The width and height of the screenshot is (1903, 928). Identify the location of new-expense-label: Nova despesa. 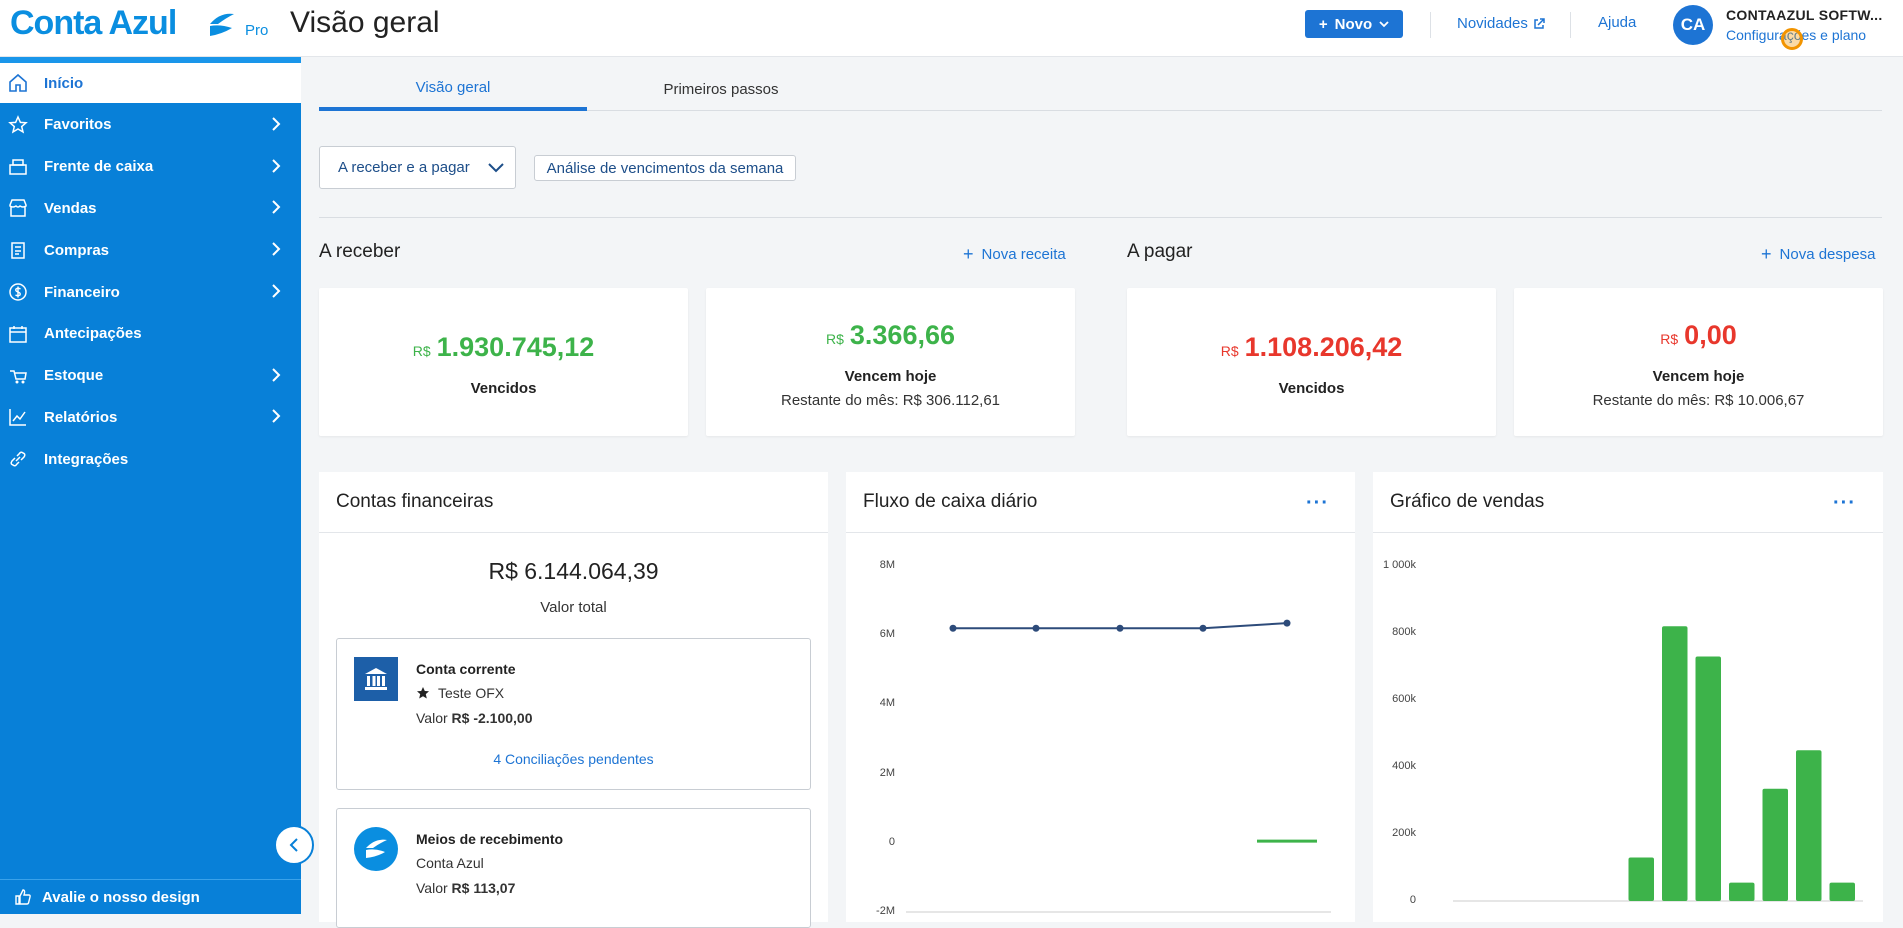
(1827, 254).